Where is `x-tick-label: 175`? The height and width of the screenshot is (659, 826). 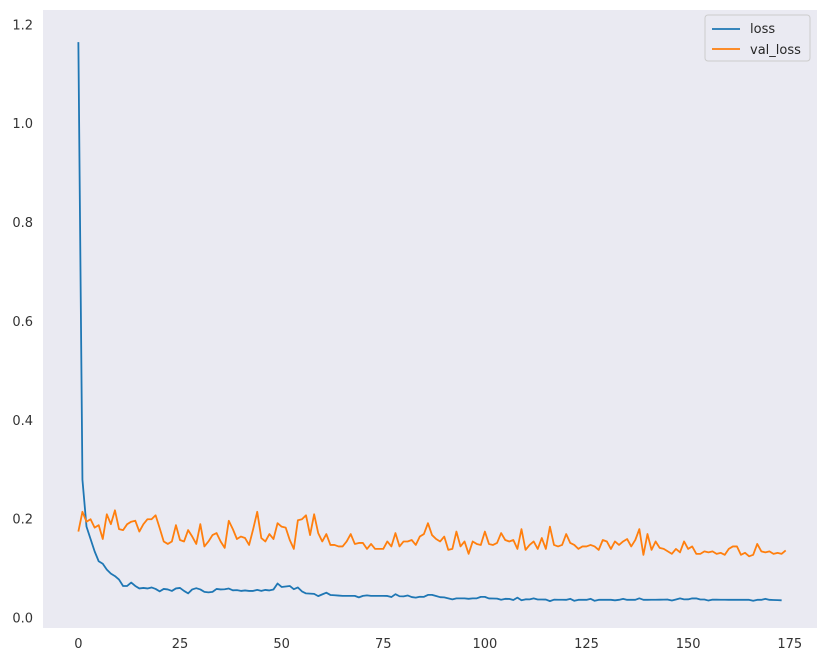 x-tick-label: 175 is located at coordinates (789, 644).